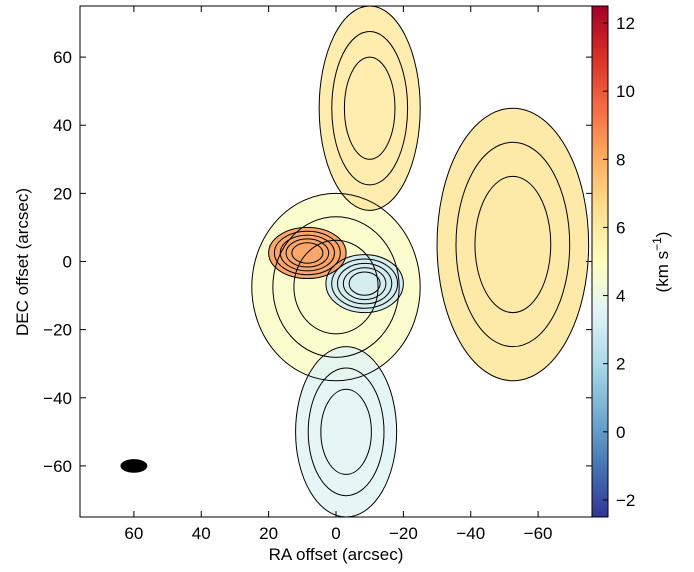 The width and height of the screenshot is (694, 572). I want to click on x-tick-label: 40, so click(201, 533).